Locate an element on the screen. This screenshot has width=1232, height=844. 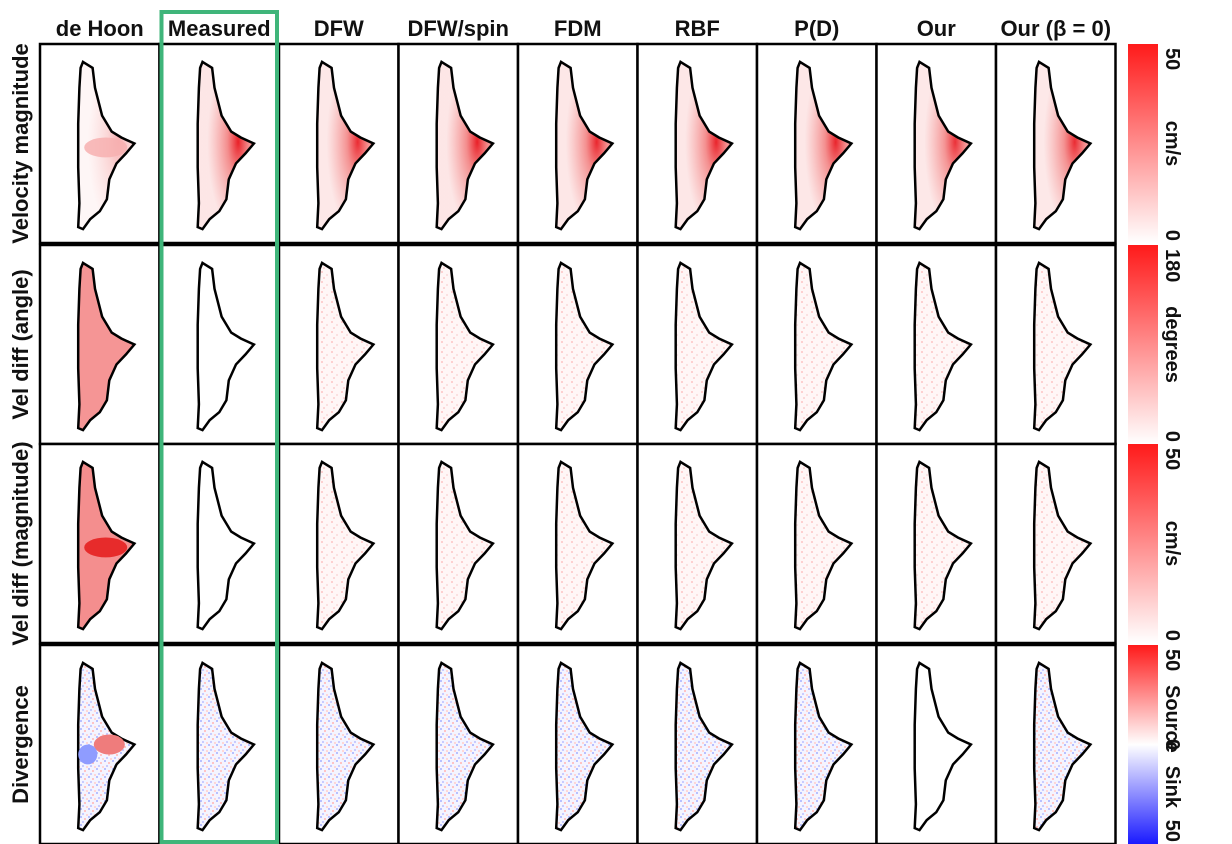
panel-vel-diff-magnitude-rbf is located at coordinates (697, 543).